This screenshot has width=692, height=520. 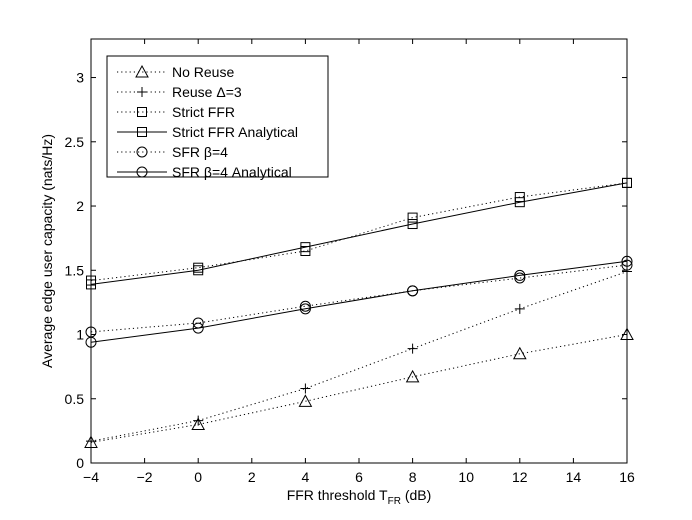 I want to click on x-axis-title: FFR threshold TFR (dB), so click(x=359, y=497).